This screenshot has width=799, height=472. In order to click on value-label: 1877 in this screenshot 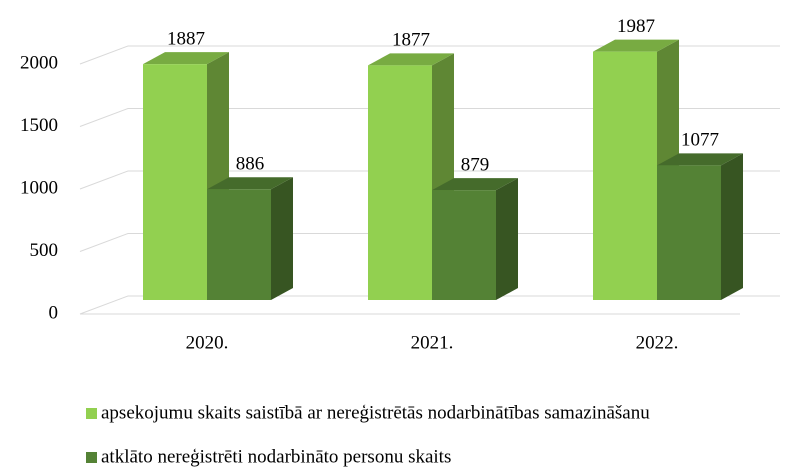, I will do `click(411, 40)`.